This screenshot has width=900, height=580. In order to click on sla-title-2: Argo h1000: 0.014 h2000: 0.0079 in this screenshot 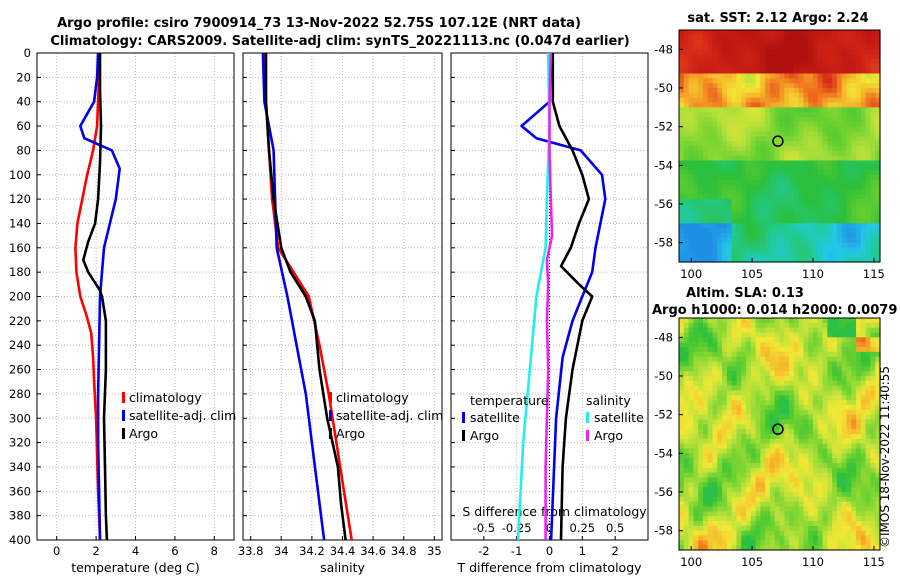, I will do `click(774, 310)`.